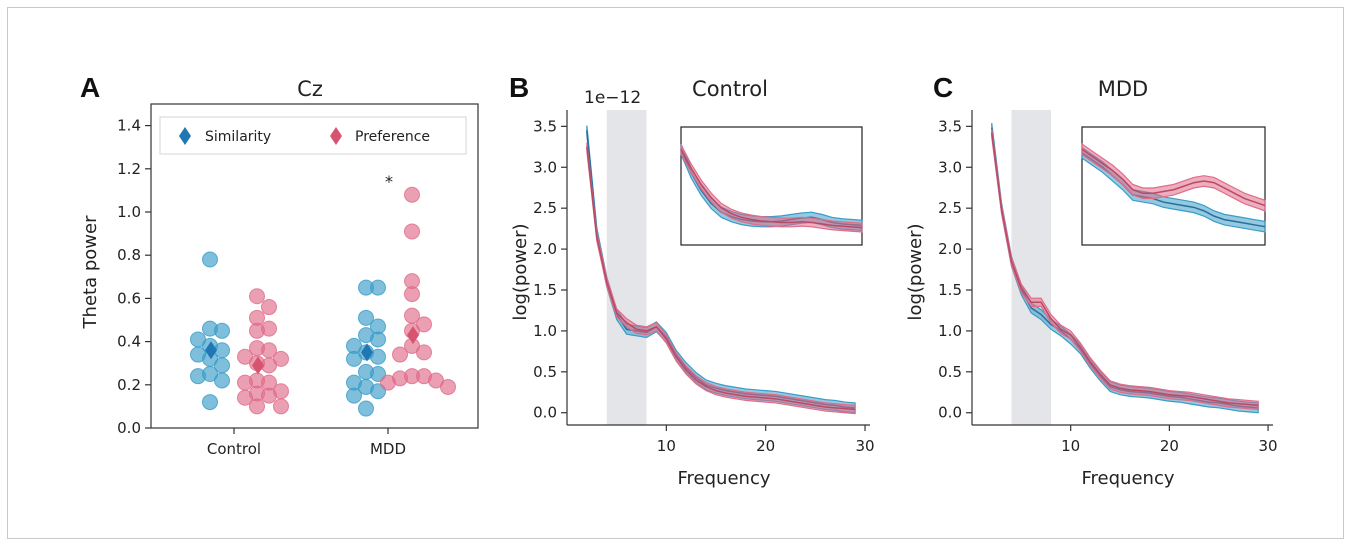  What do you see at coordinates (185, 136) in the screenshot?
I see `legend-similarity-marker` at bounding box center [185, 136].